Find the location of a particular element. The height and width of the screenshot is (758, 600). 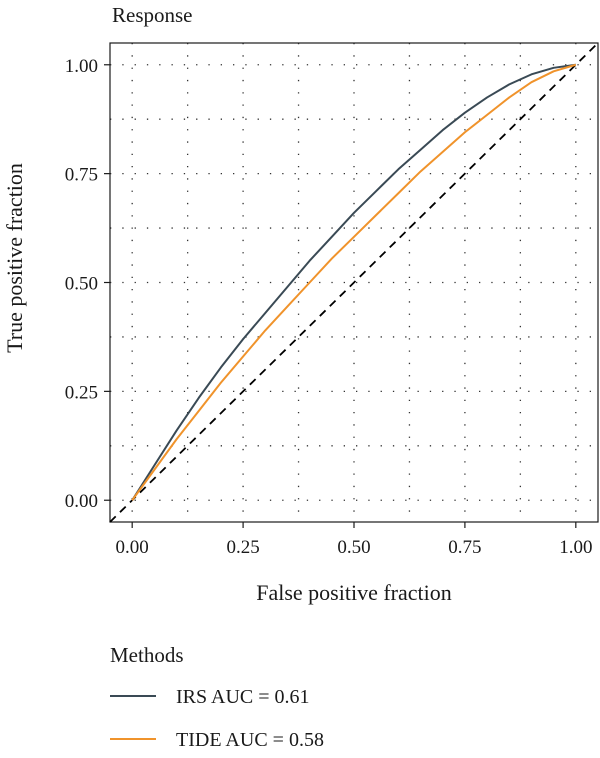

x-axis-label: False positive fraction is located at coordinates (354, 592).